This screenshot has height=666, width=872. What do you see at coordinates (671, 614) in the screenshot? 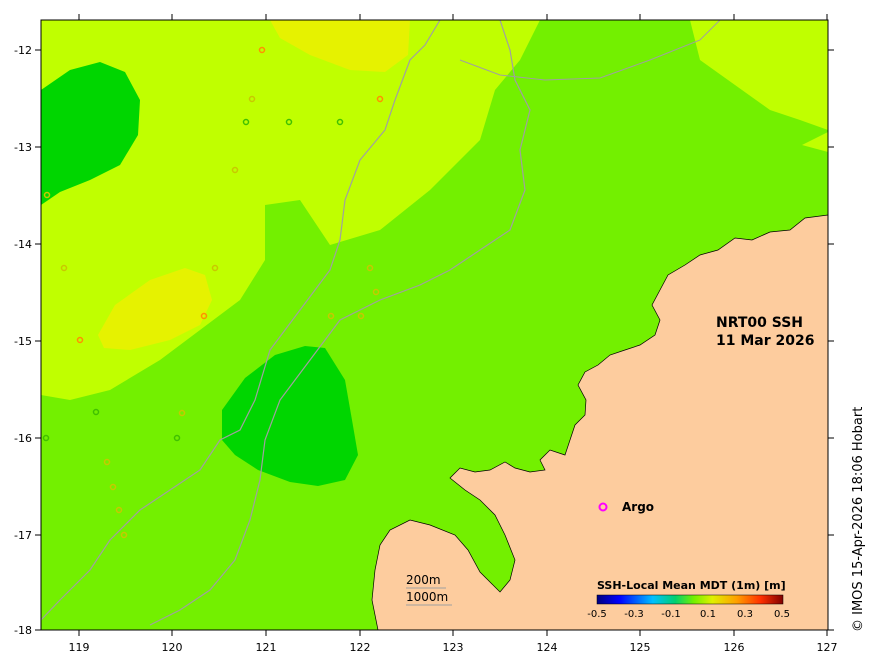
I see `colorbar-tick: -0.1` at bounding box center [671, 614].